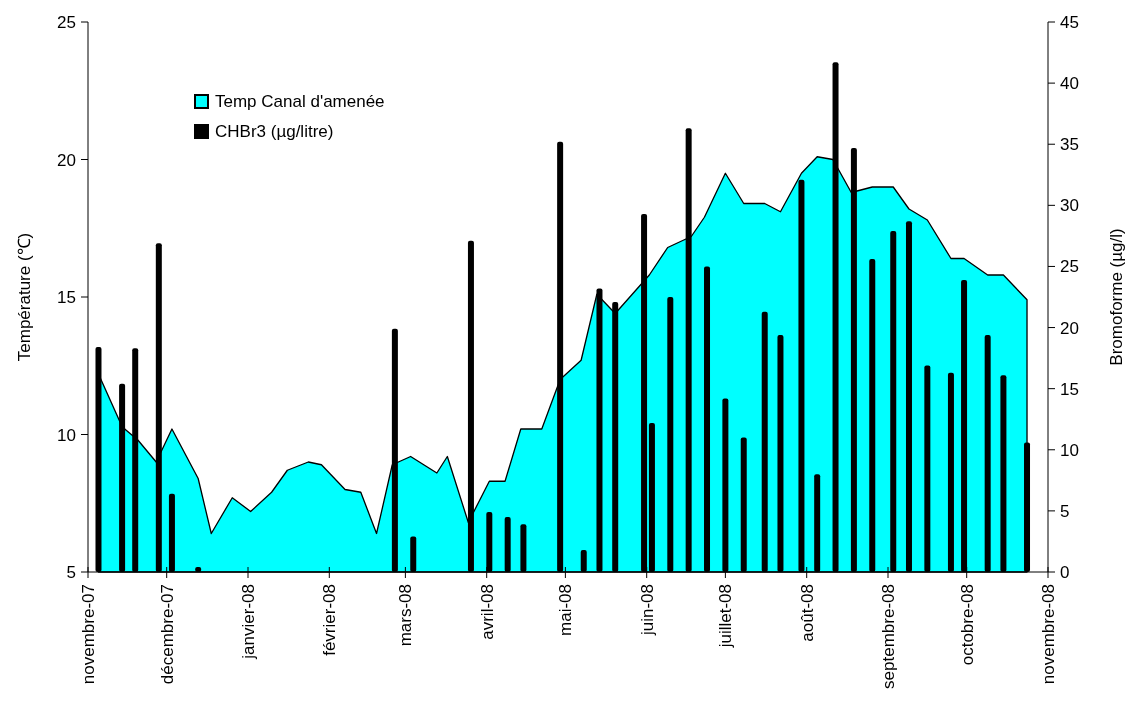  What do you see at coordinates (24, 297) in the screenshot?
I see `y-axis-title: Température (℃)` at bounding box center [24, 297].